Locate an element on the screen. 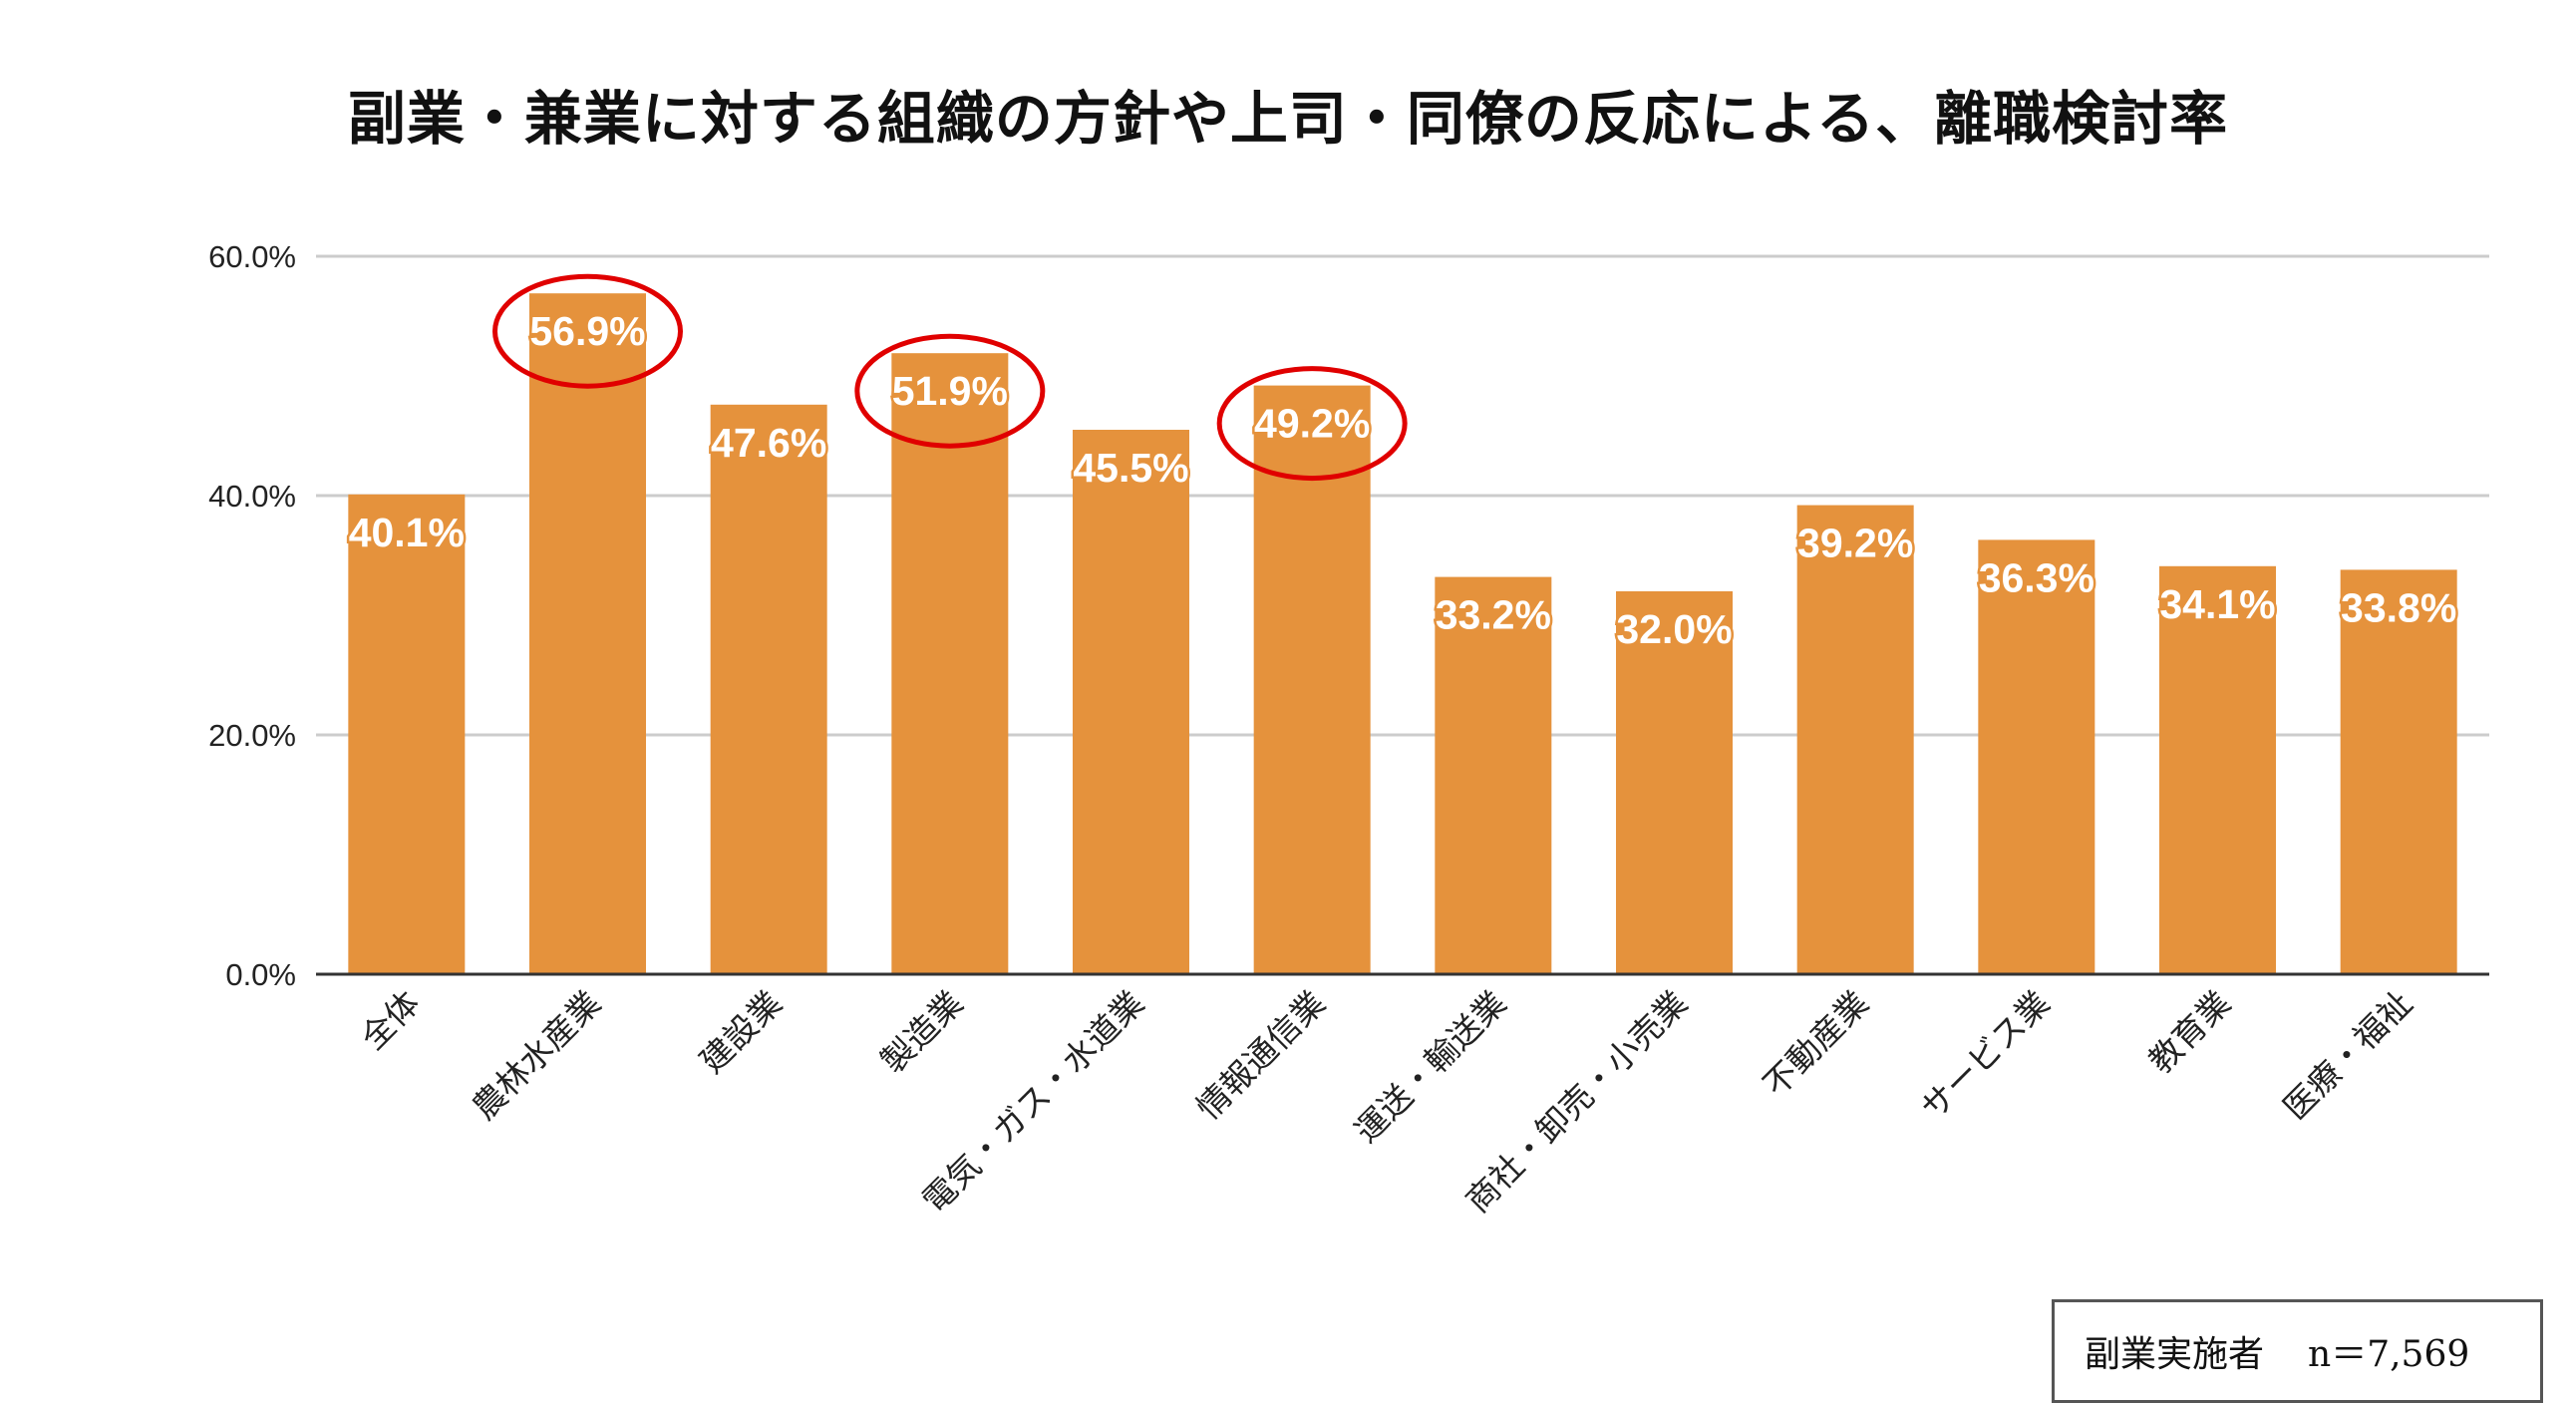 The width and height of the screenshot is (2576, 1404). data-label: 34.1% is located at coordinates (2217, 604).